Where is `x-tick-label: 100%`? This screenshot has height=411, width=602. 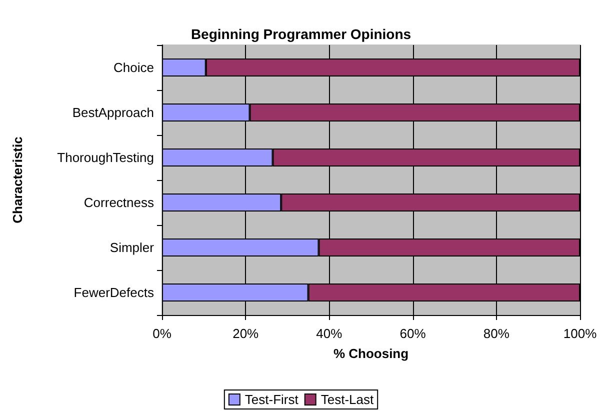 x-tick-label: 100% is located at coordinates (580, 333).